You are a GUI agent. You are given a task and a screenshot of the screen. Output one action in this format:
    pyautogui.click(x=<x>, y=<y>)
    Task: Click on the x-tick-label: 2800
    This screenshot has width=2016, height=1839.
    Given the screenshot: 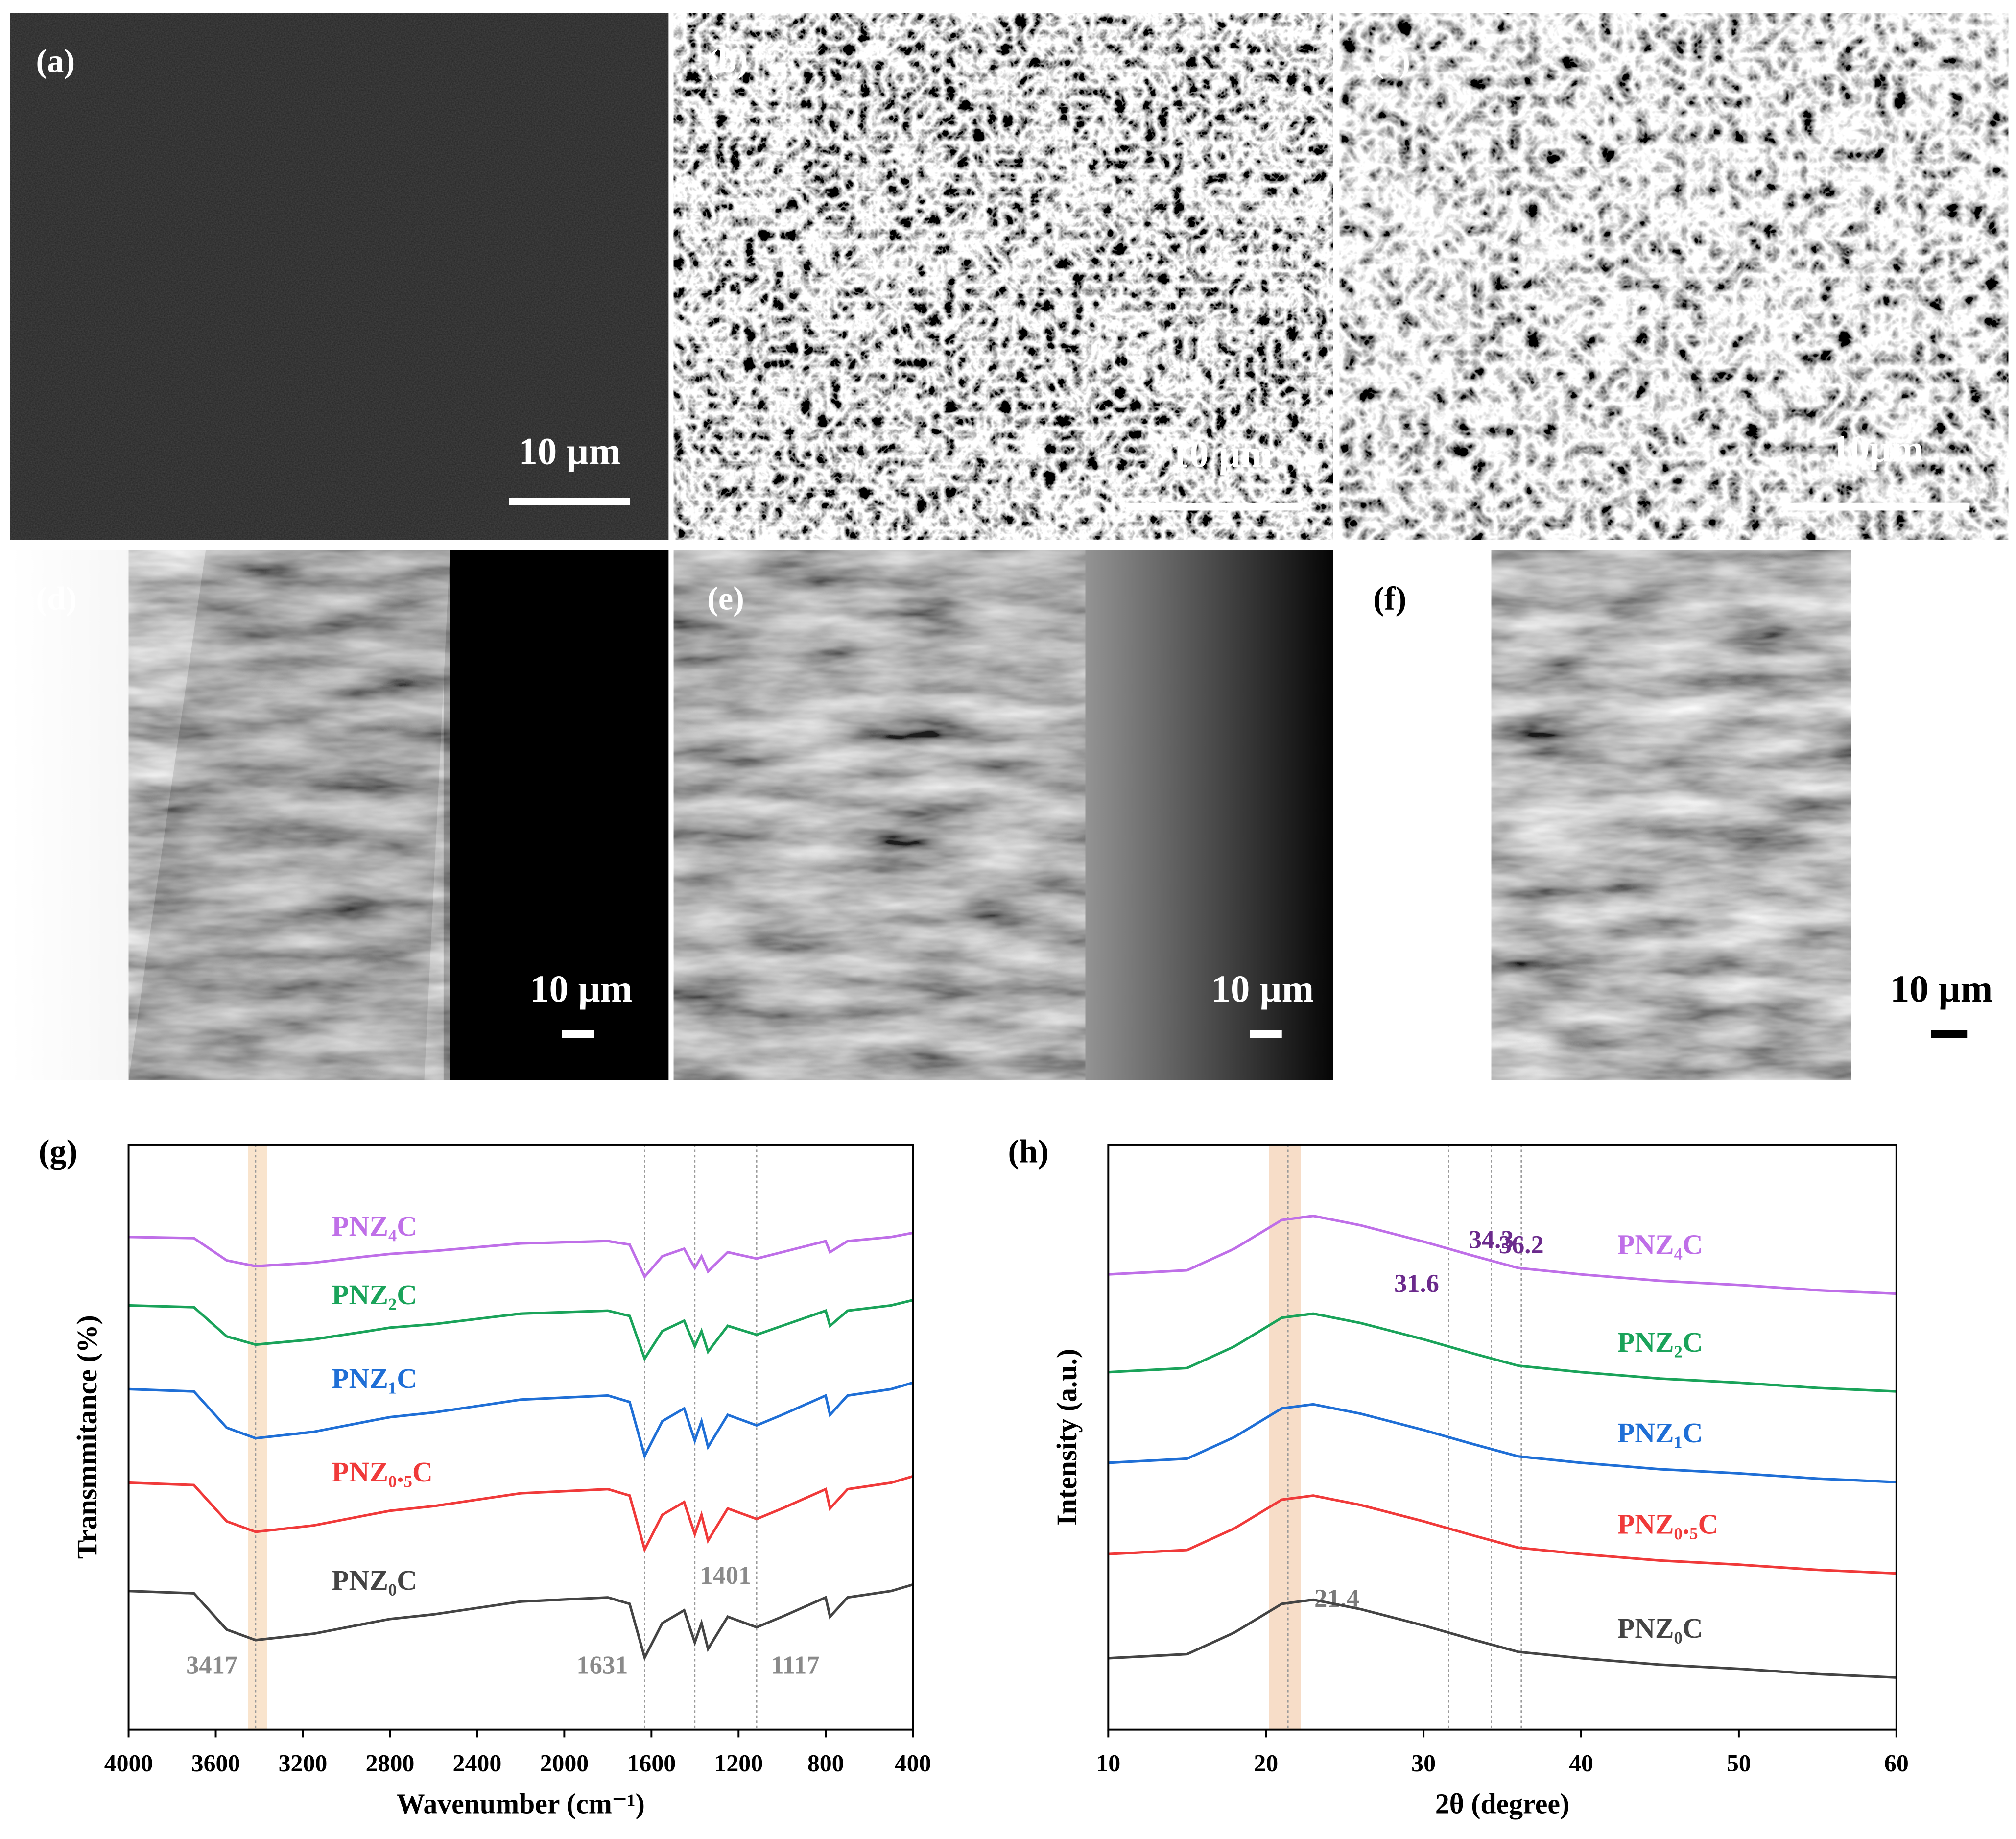 What is the action you would take?
    pyautogui.click(x=390, y=1763)
    